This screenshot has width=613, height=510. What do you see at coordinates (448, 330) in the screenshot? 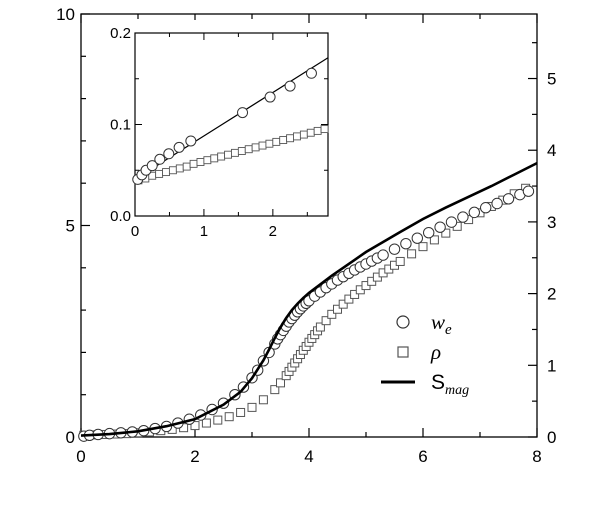
I see `legend-label-sub: e` at bounding box center [448, 330].